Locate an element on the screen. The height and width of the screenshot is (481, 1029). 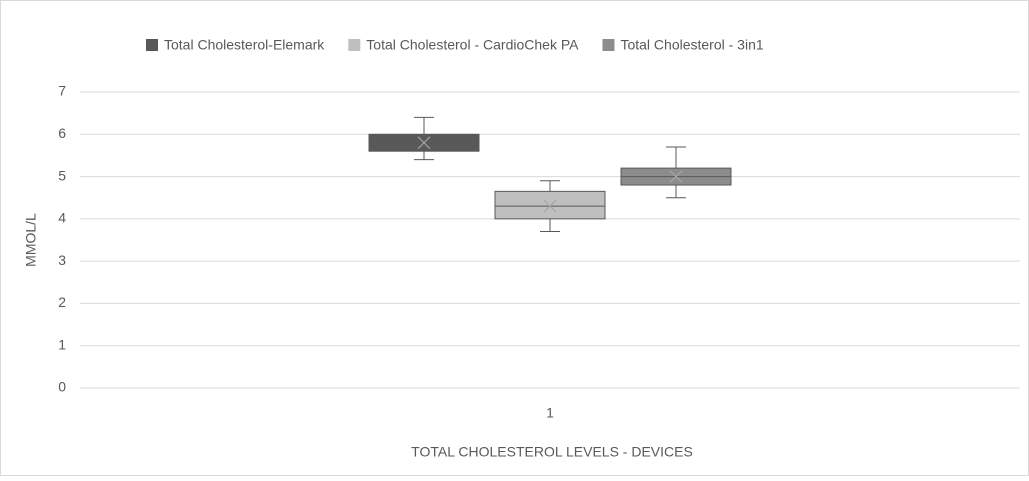
legend-label: Total Cholesterol-Elemark is located at coordinates (244, 45).